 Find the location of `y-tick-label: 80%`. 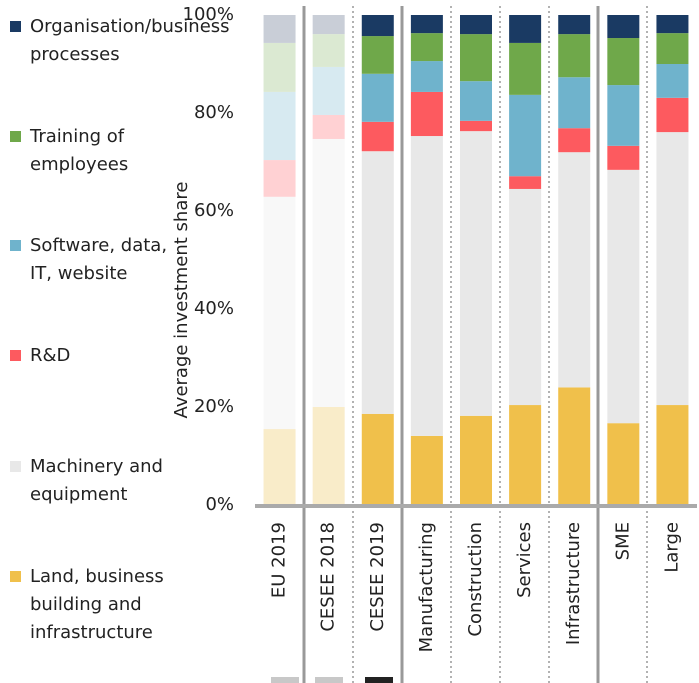

y-tick-label: 80% is located at coordinates (214, 112).